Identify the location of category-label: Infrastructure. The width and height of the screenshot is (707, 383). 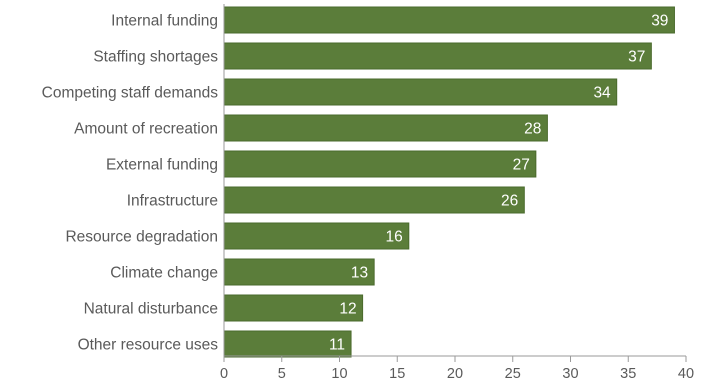
(172, 201).